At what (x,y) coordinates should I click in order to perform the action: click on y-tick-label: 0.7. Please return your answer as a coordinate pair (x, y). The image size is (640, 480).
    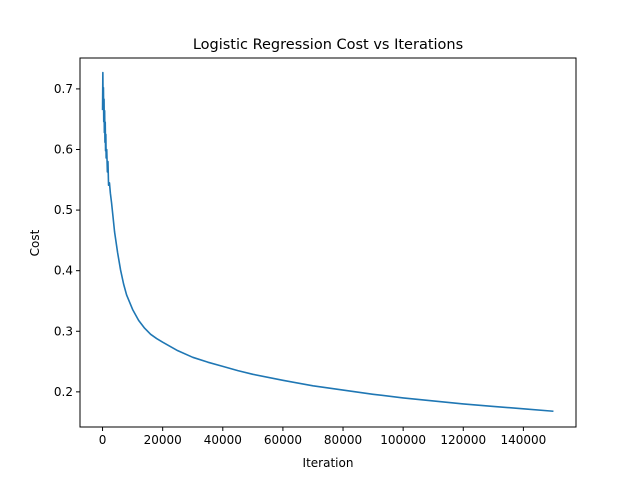
    Looking at the image, I should click on (63, 89).